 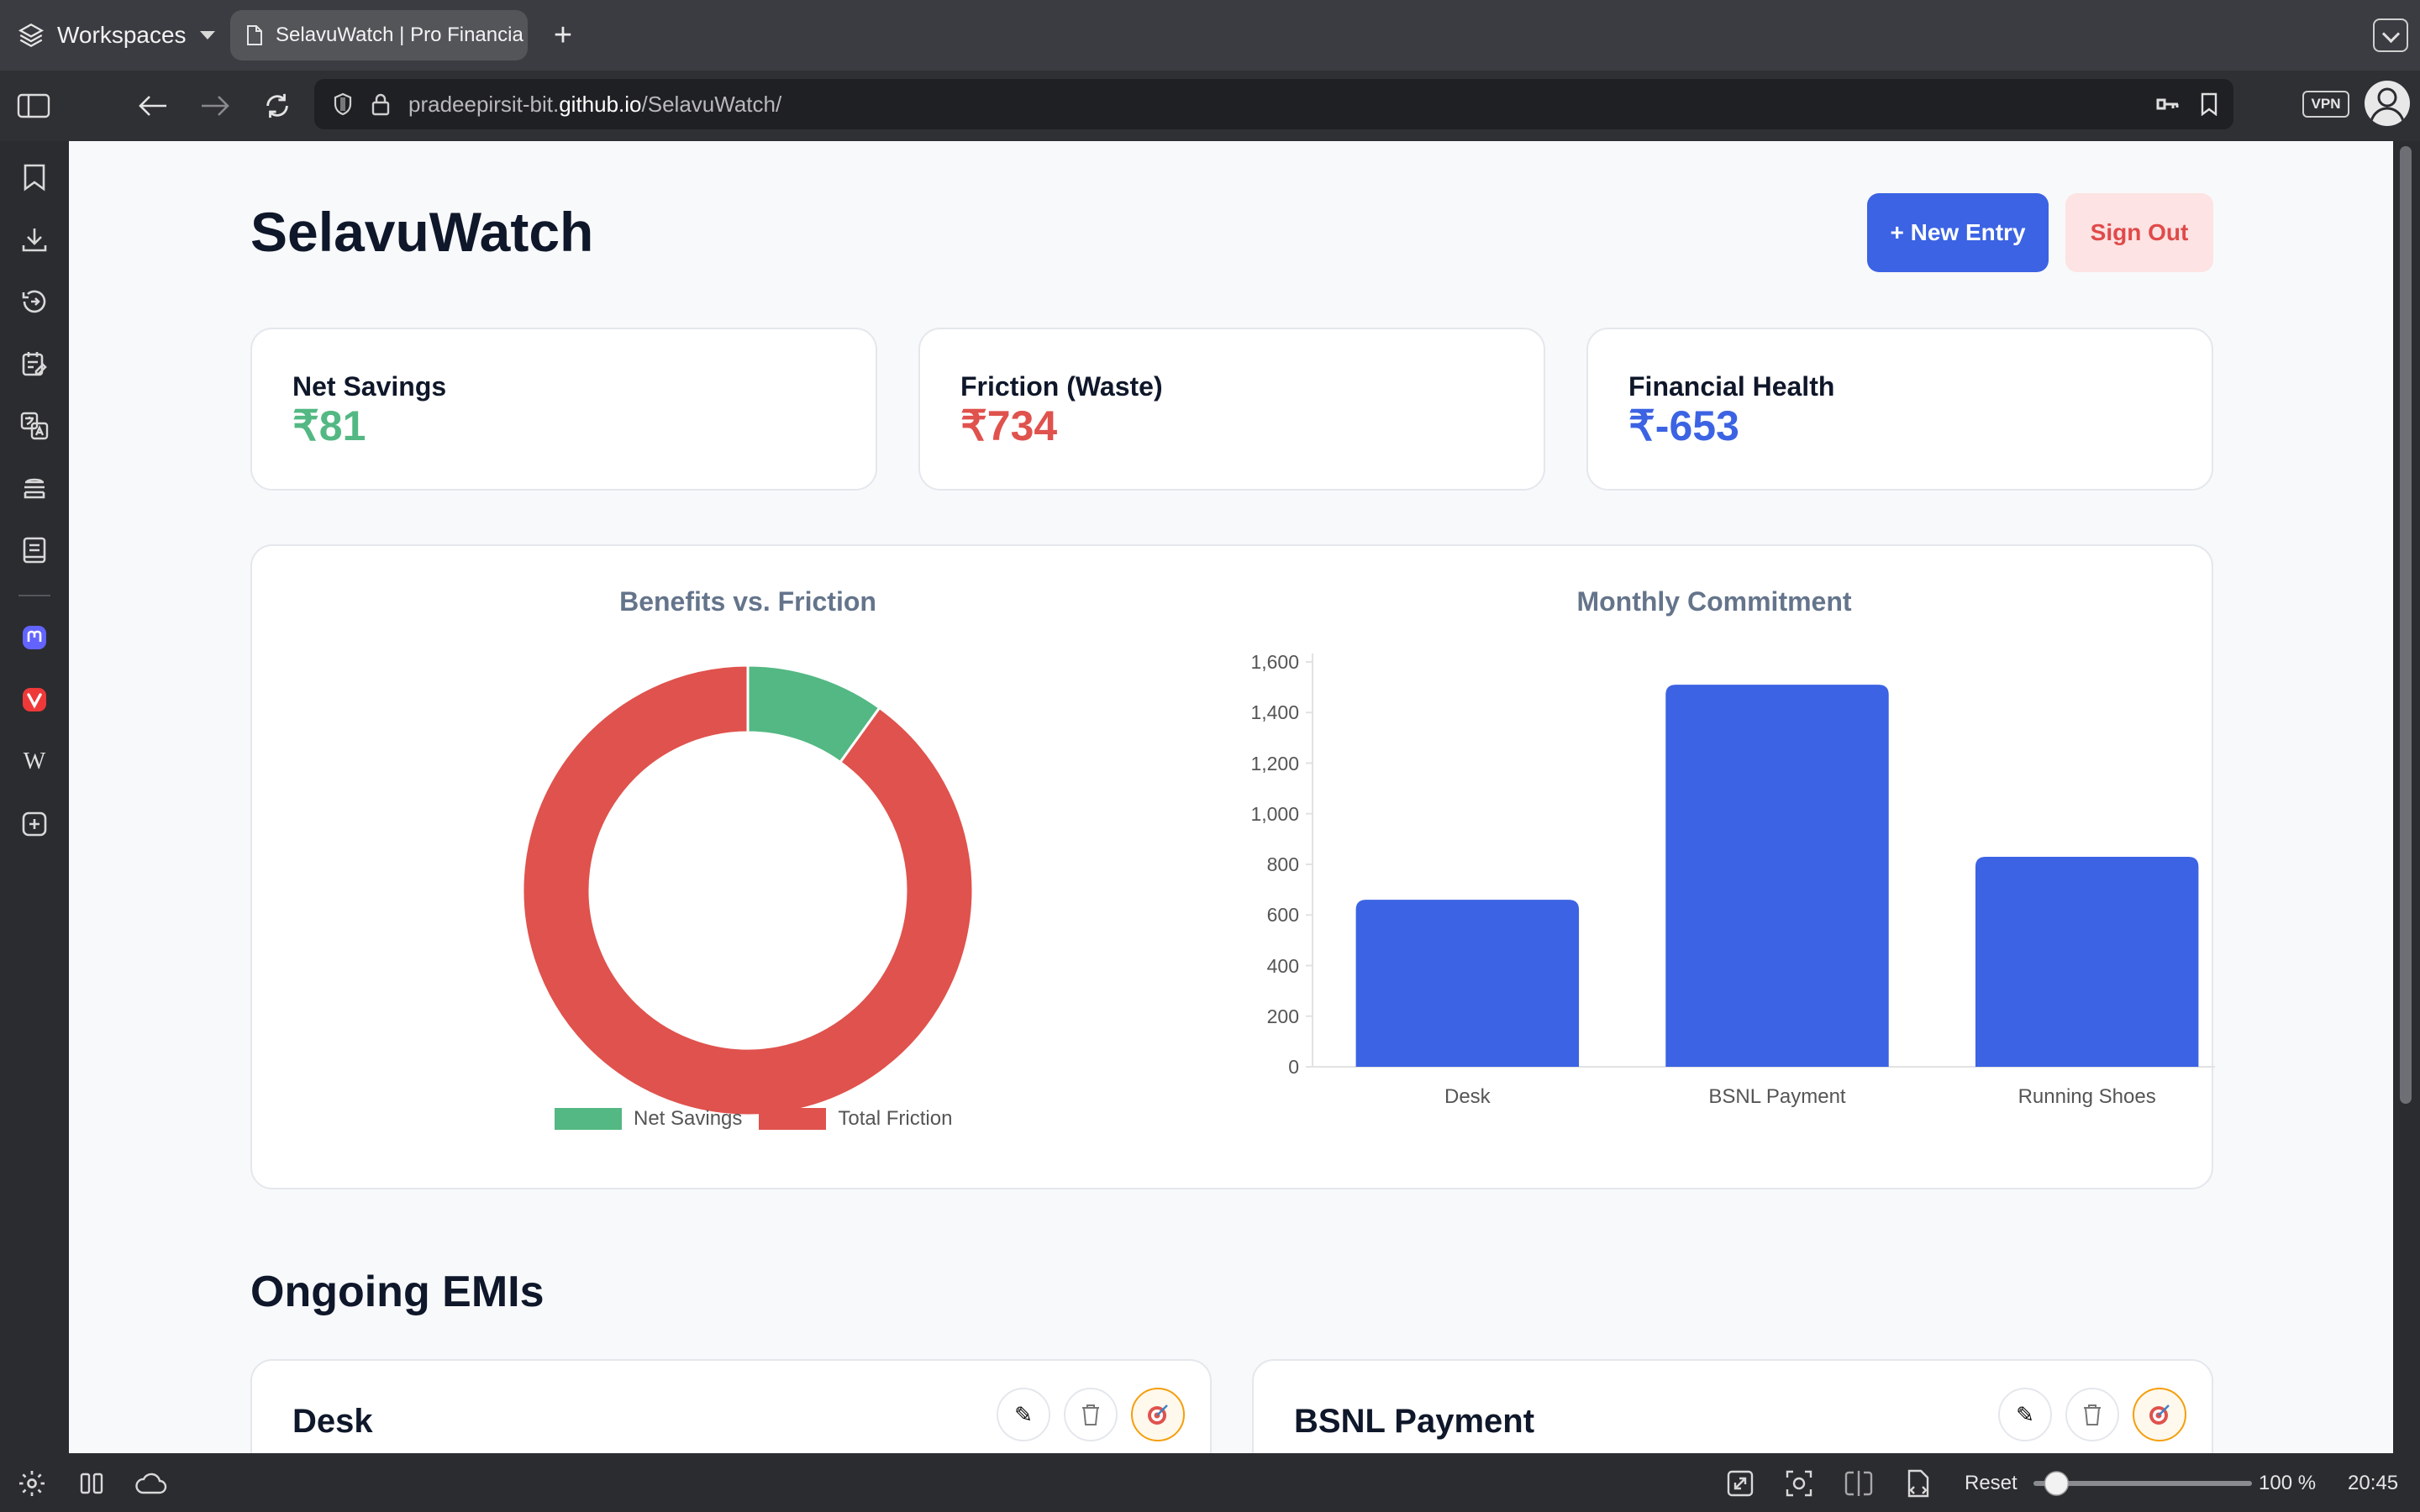 What do you see at coordinates (2139, 232) in the screenshot?
I see `sign-out-button: Sign Out` at bounding box center [2139, 232].